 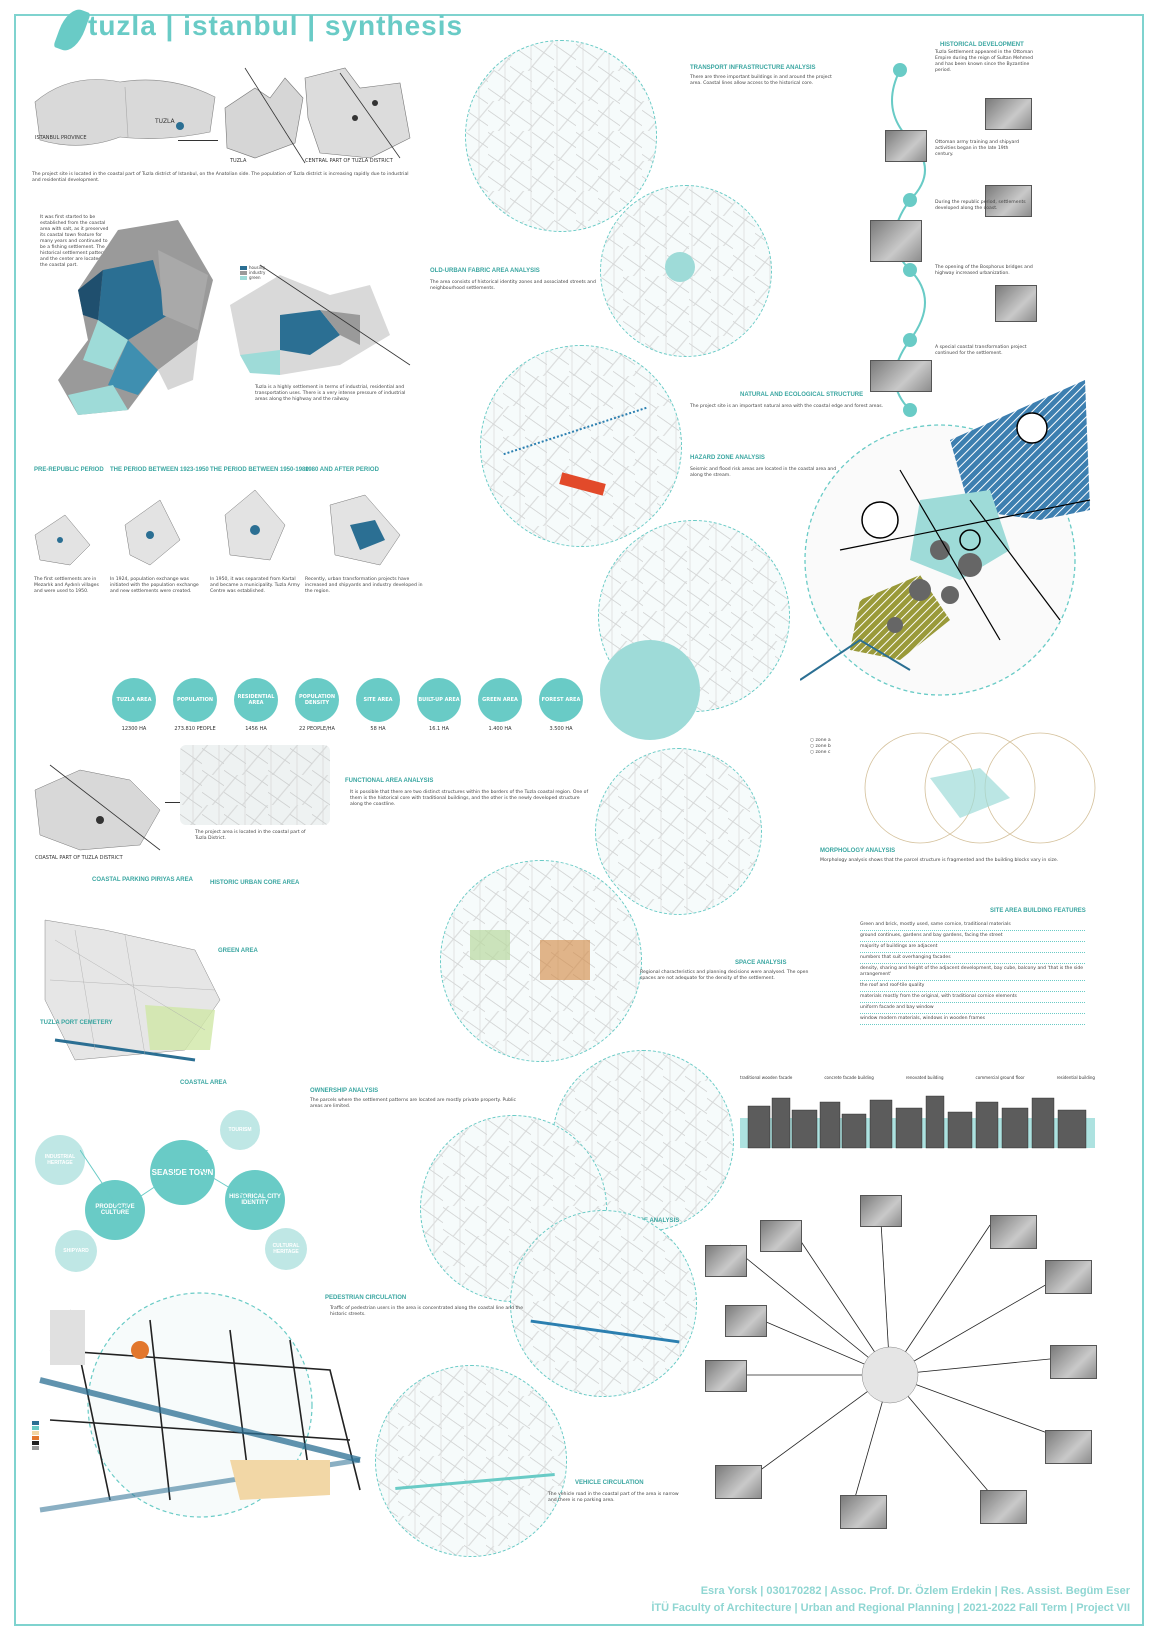 I want to click on tuzla-map-label: TUZLA, so click(x=165, y=121).